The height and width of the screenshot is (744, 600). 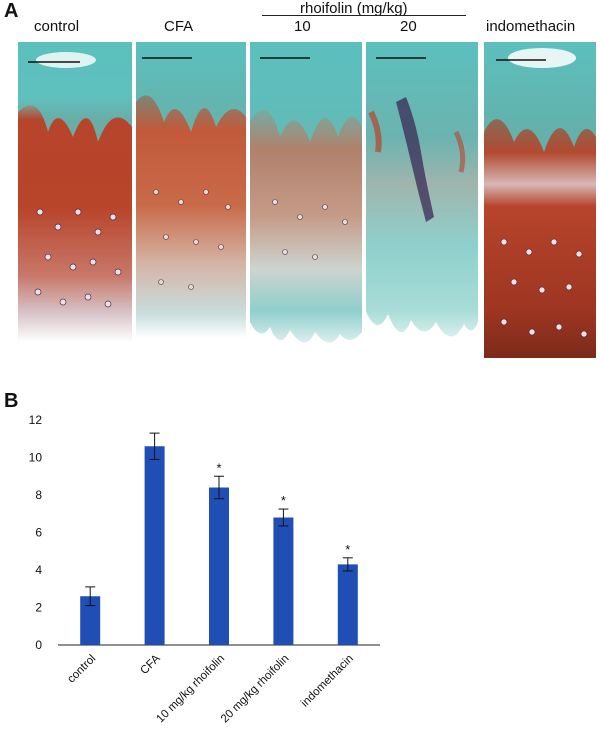 I want to click on micrograph-label-10: 10, so click(x=302, y=26).